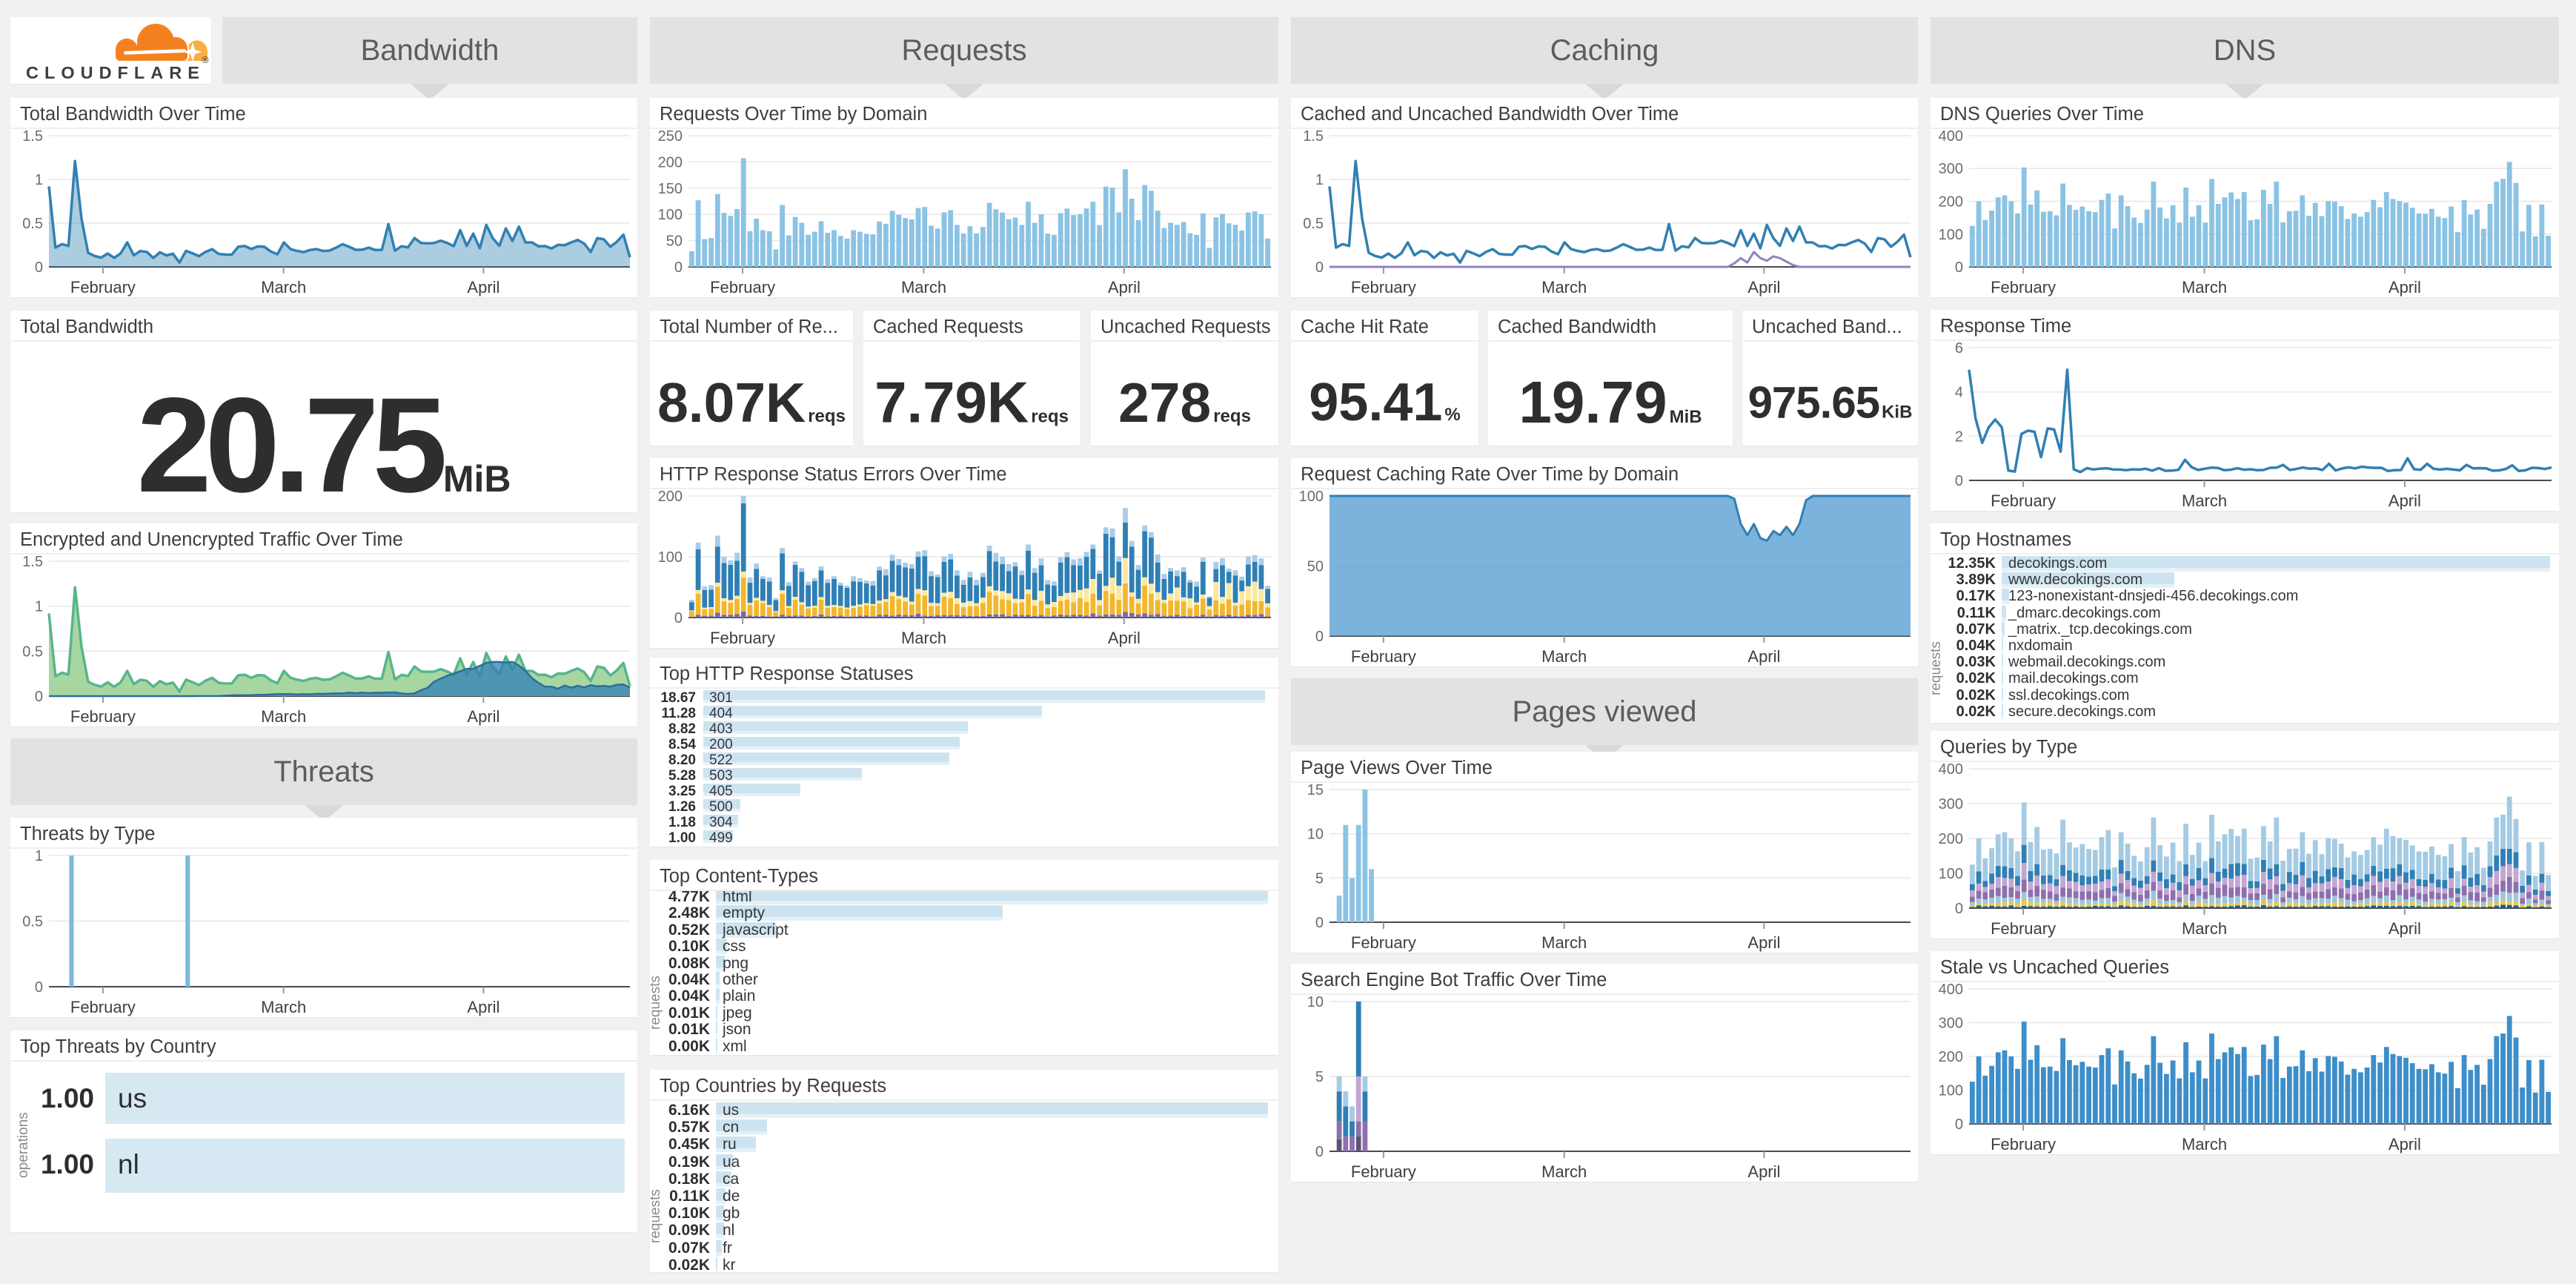  What do you see at coordinates (1315, 790) in the screenshot?
I see `svg-text: 15` at bounding box center [1315, 790].